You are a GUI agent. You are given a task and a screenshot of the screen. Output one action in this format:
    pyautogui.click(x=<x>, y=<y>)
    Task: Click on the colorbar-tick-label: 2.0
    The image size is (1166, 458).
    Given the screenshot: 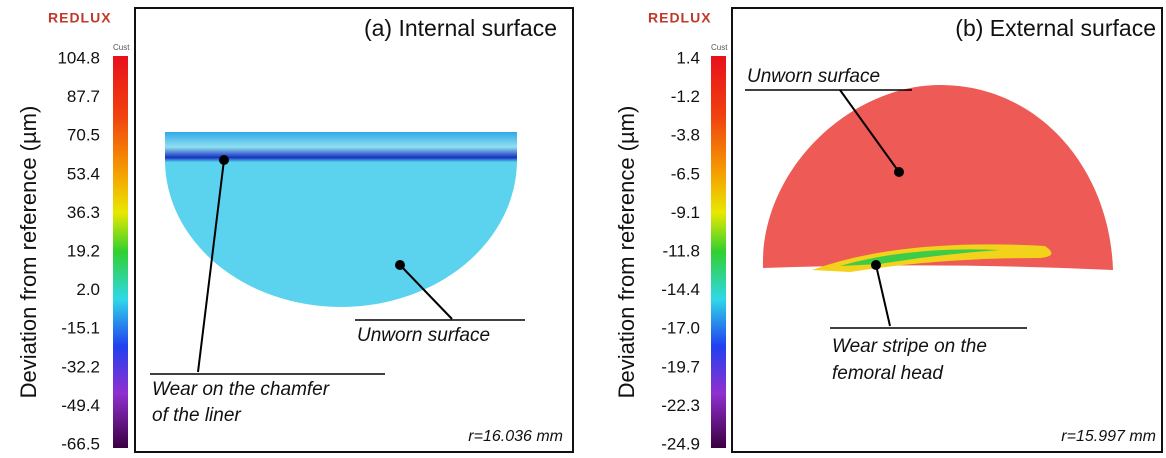 What is the action you would take?
    pyautogui.click(x=88, y=289)
    